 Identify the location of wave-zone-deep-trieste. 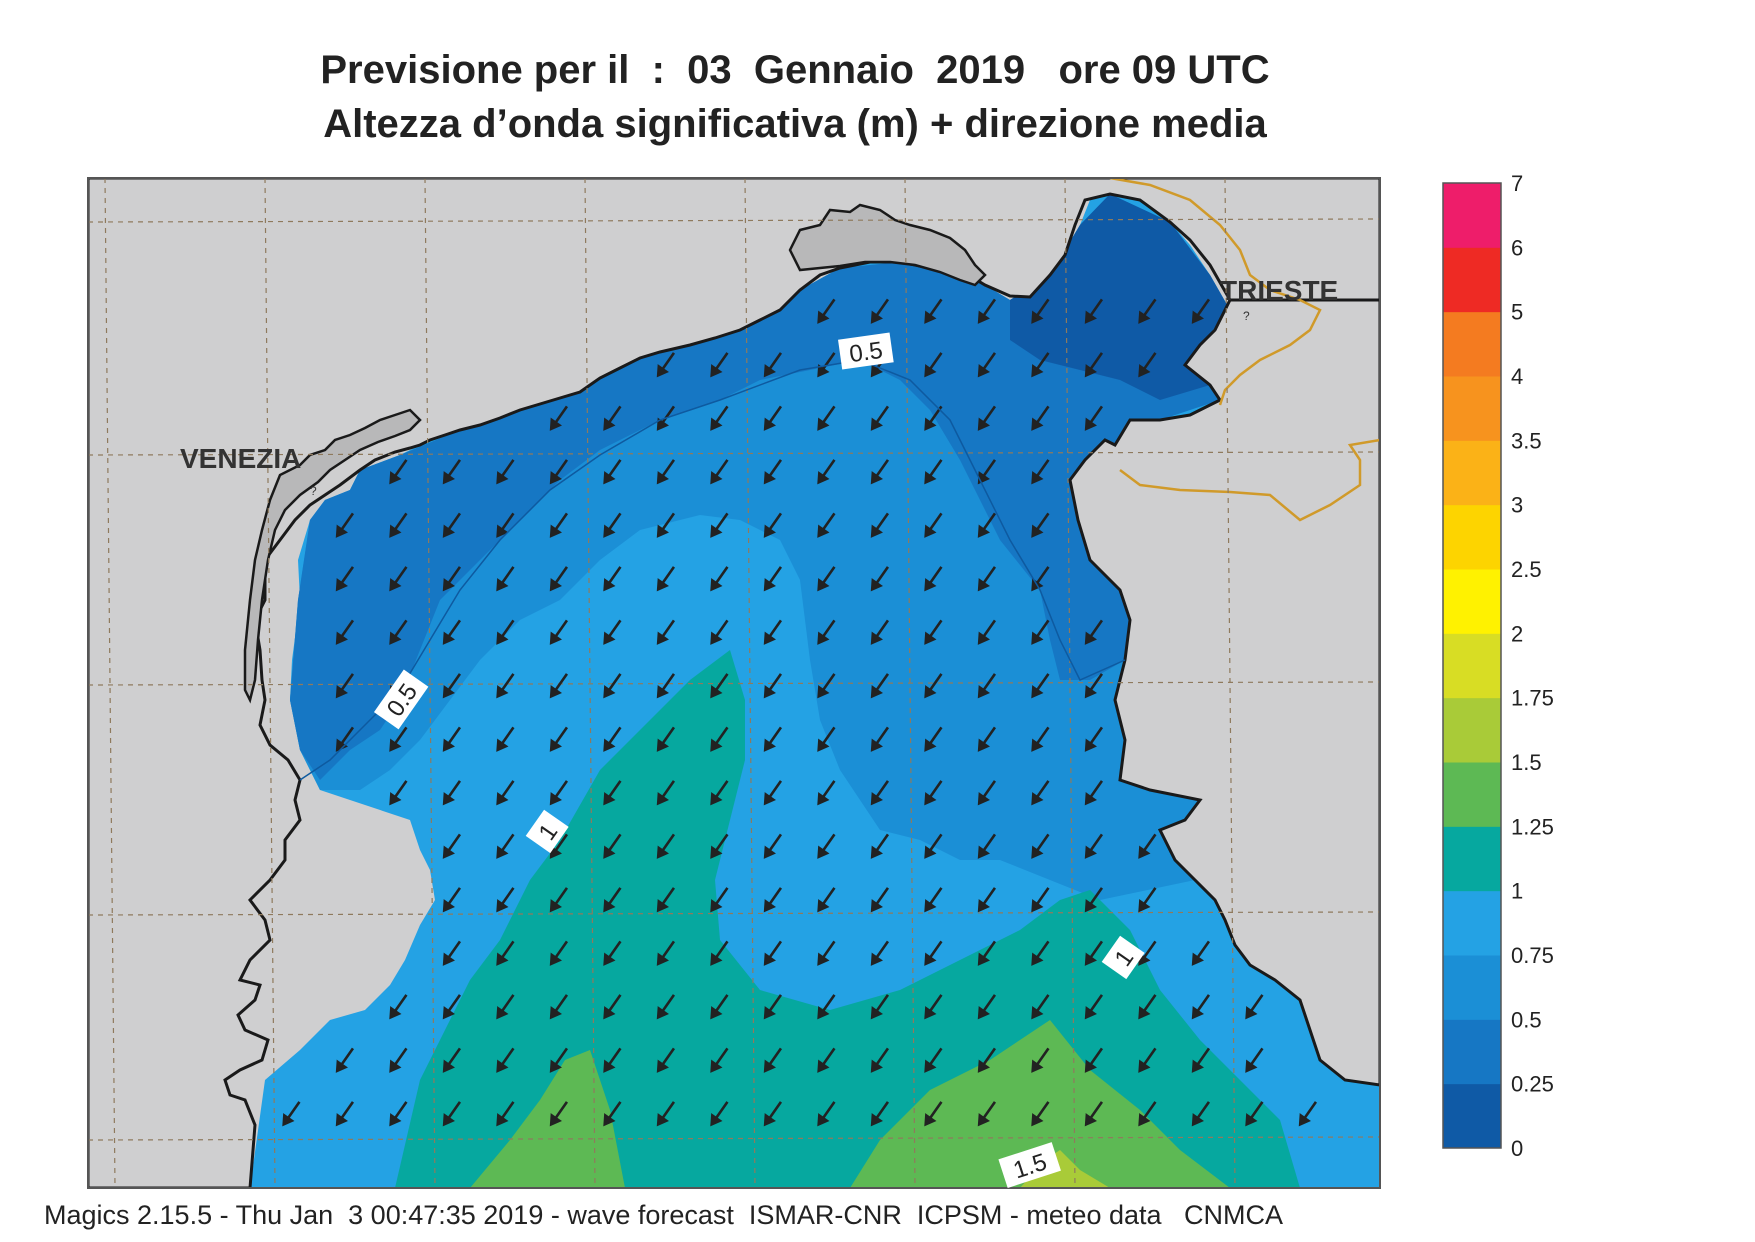
(1120, 297).